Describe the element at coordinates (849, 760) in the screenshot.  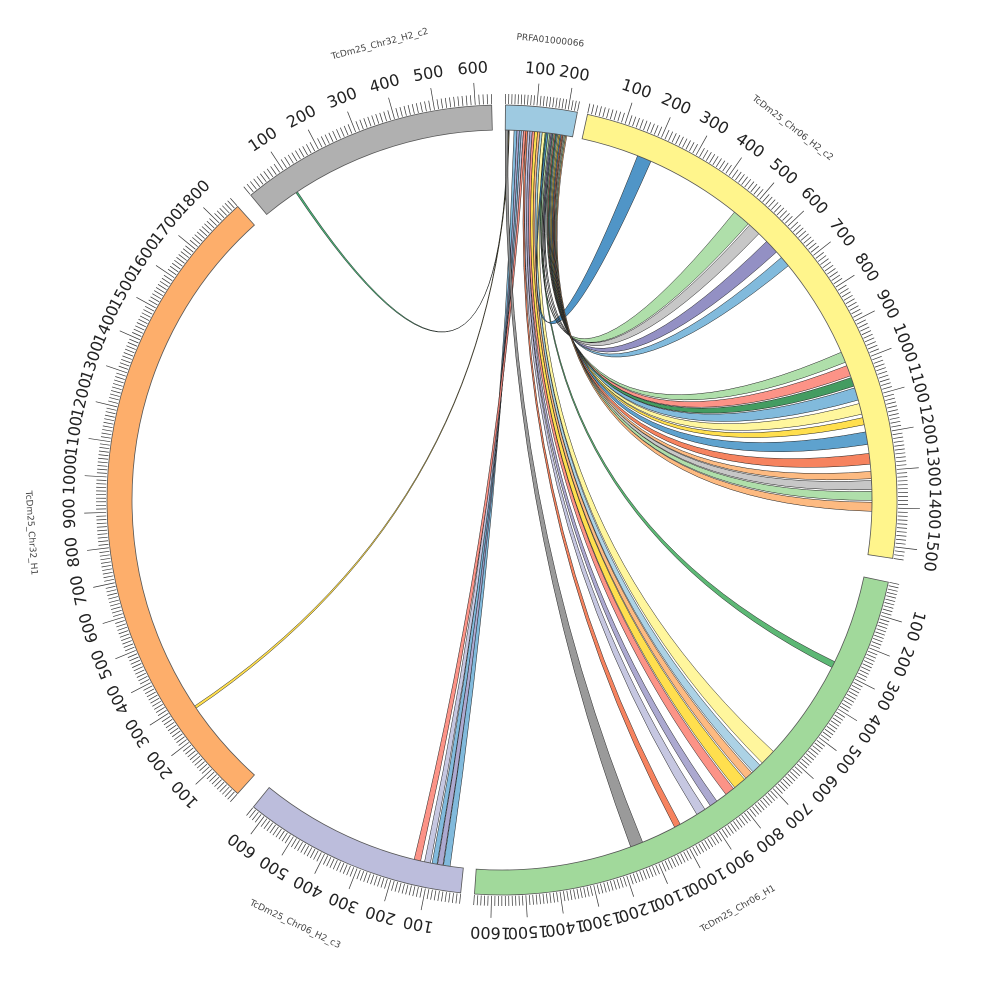
I see `tick-label: 500` at that location.